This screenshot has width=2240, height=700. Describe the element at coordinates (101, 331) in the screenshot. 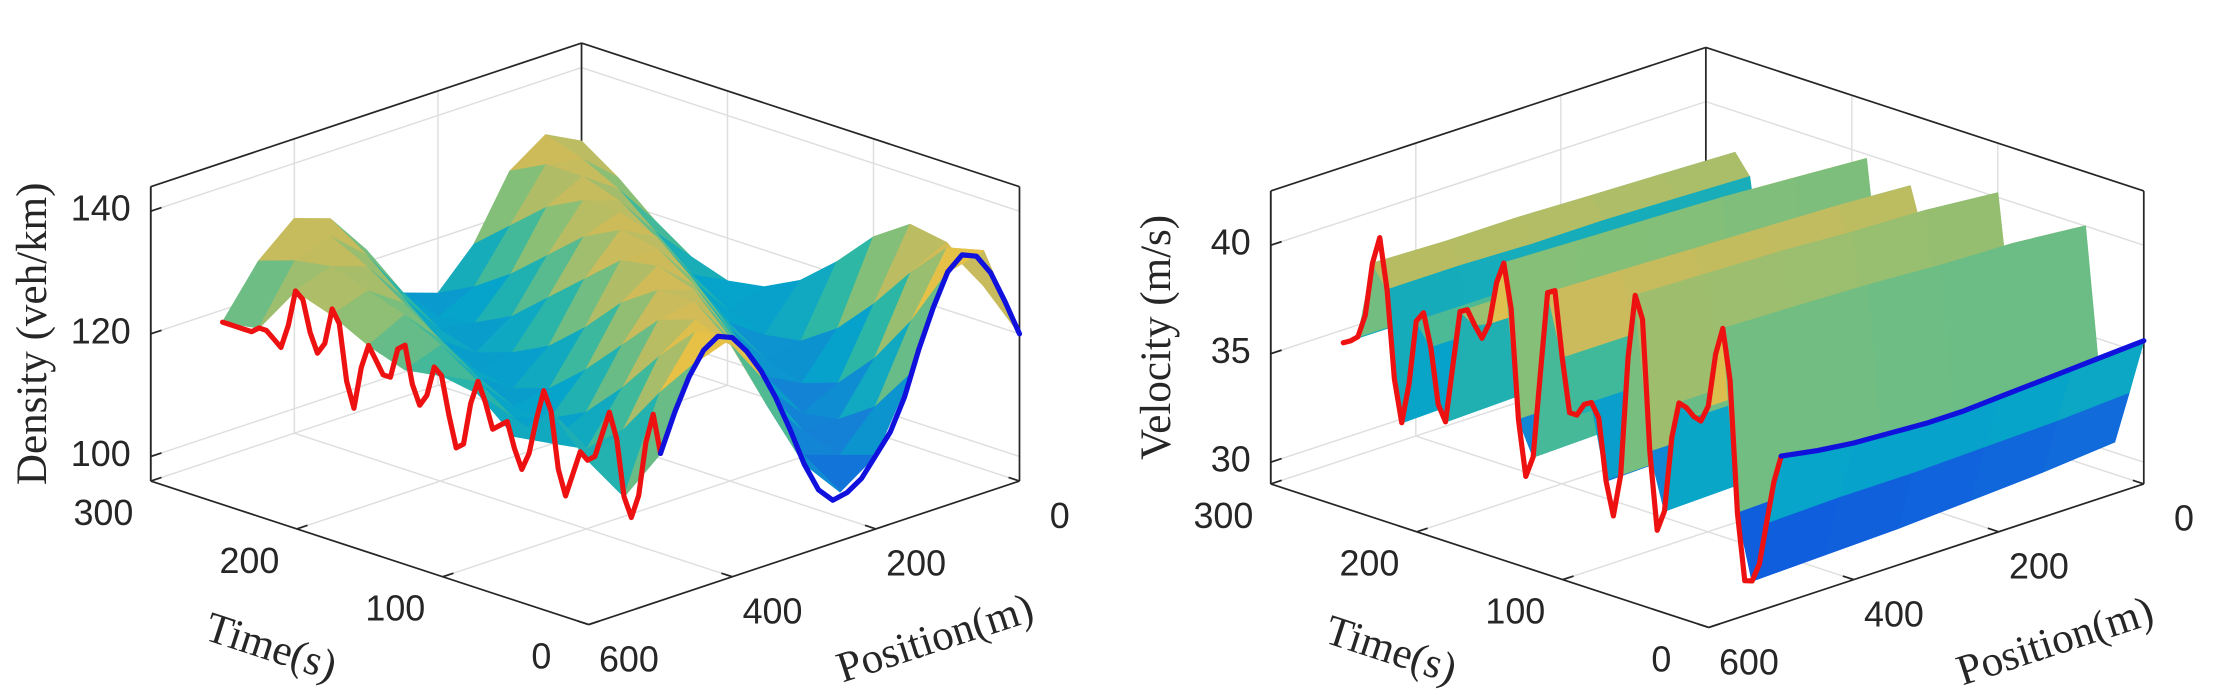

I see `z-tick-label: 120` at that location.